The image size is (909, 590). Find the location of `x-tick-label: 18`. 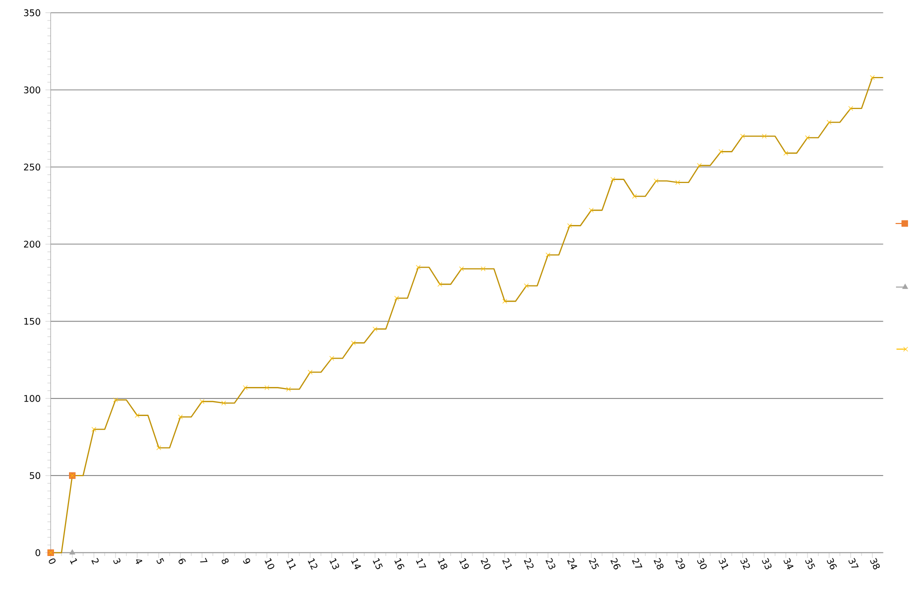

x-tick-label: 18 is located at coordinates (443, 564).